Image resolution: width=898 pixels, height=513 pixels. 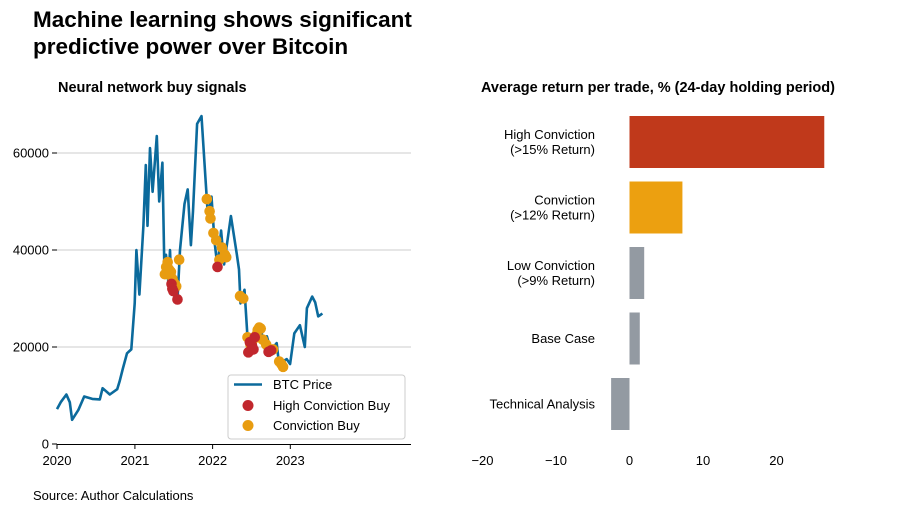 I want to click on category-label-technical-analysis: Technical Analysis, so click(x=543, y=404).